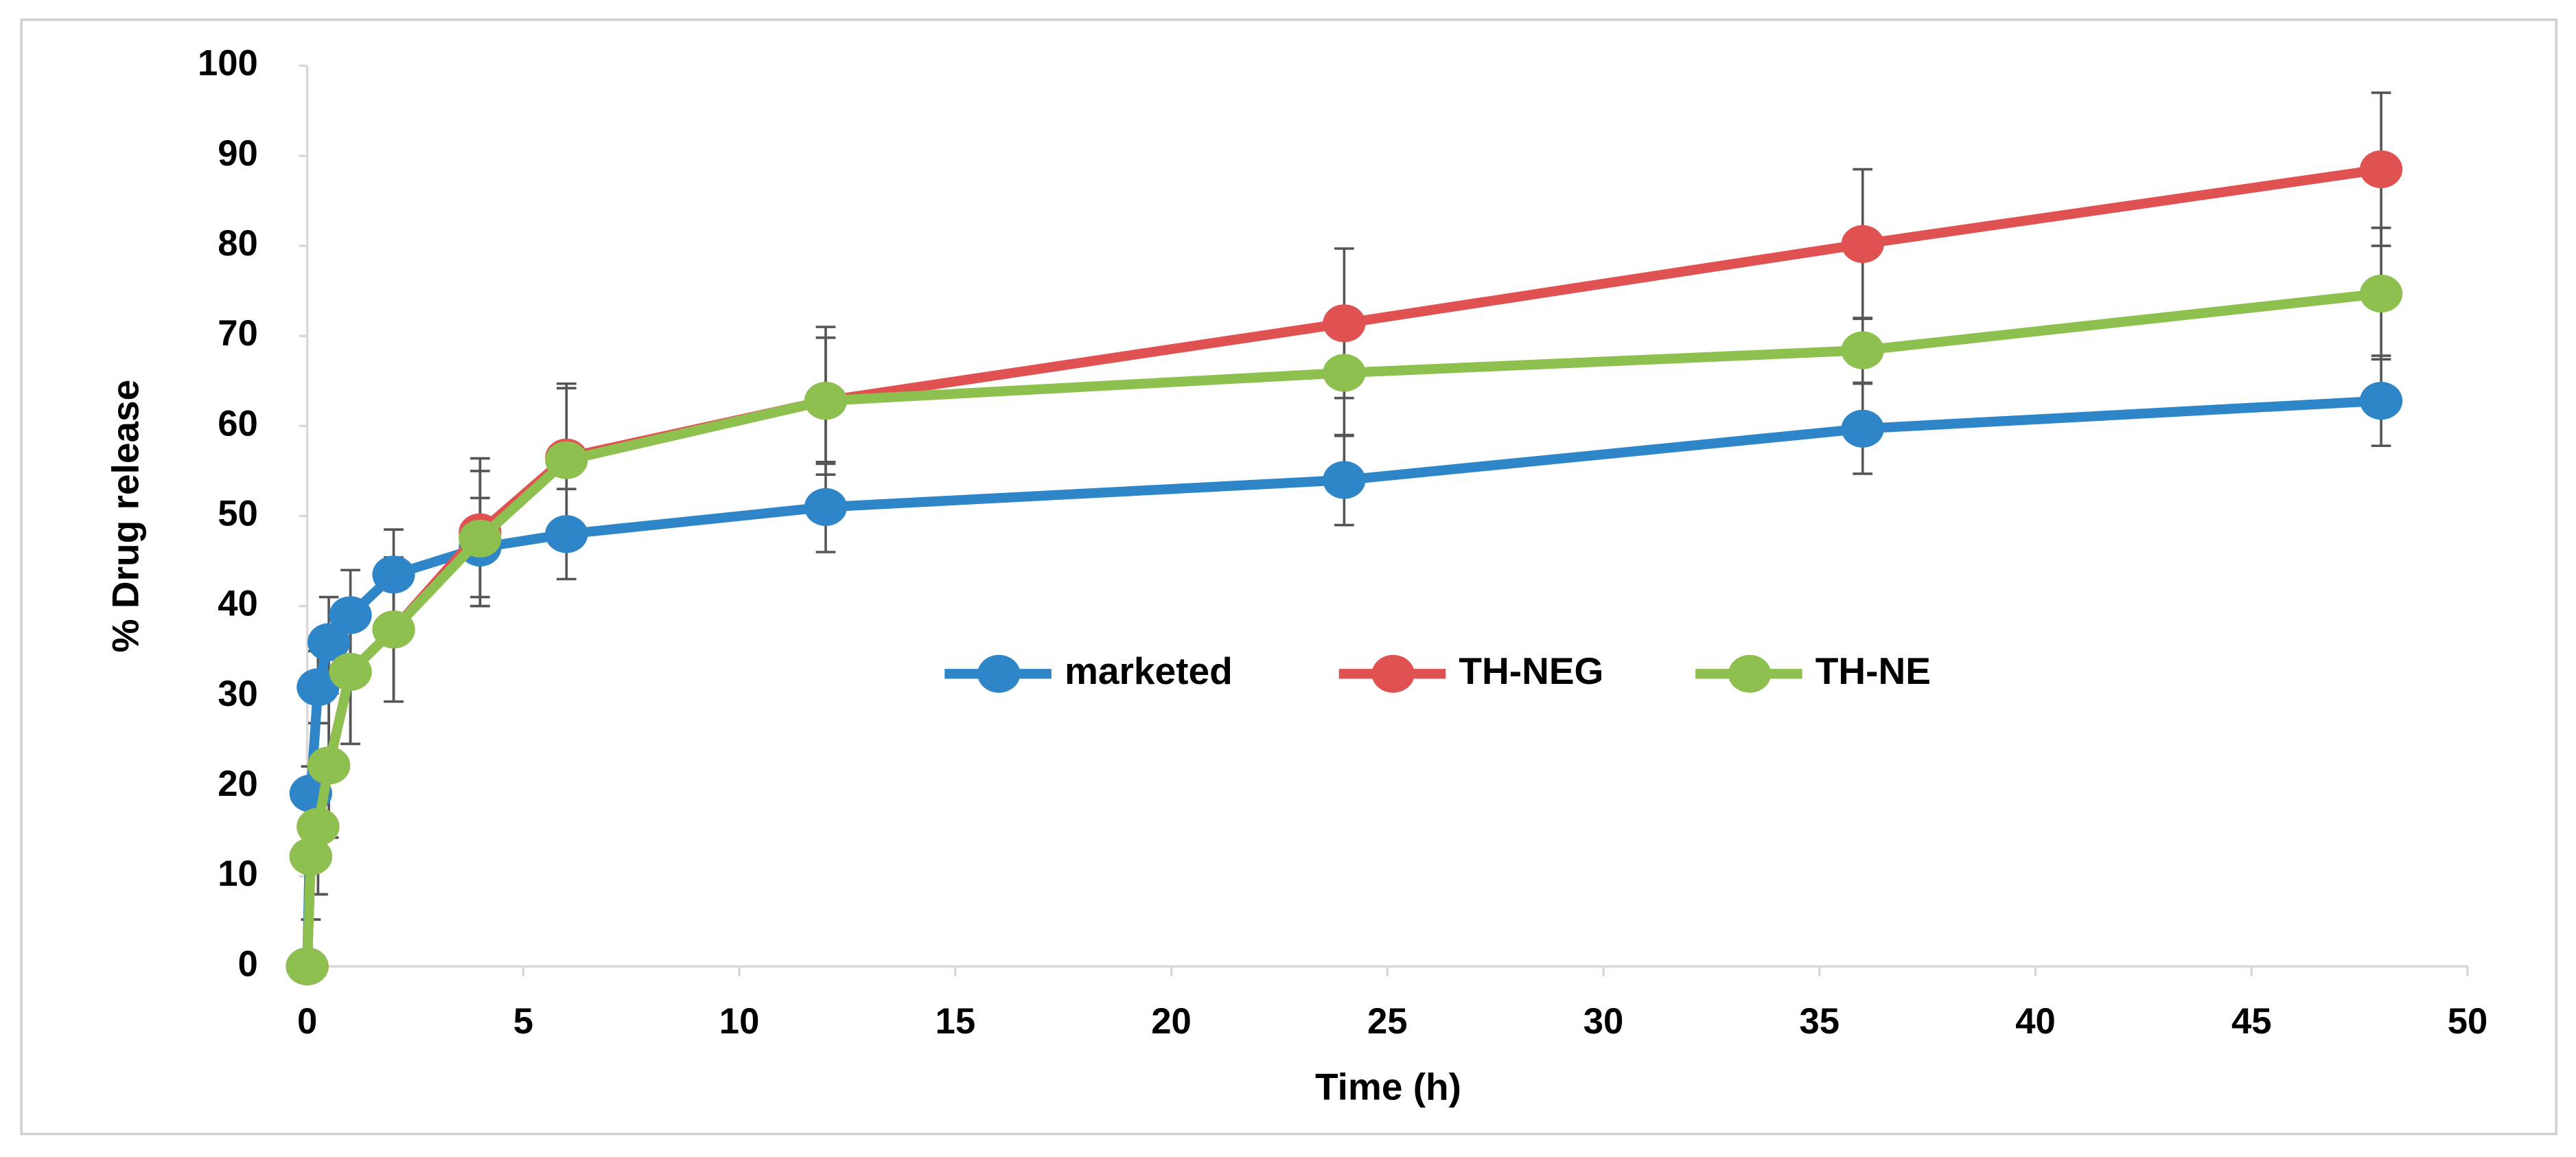 This screenshot has width=2576, height=1157. What do you see at coordinates (2035, 1021) in the screenshot?
I see `x-tick-label: 40` at bounding box center [2035, 1021].